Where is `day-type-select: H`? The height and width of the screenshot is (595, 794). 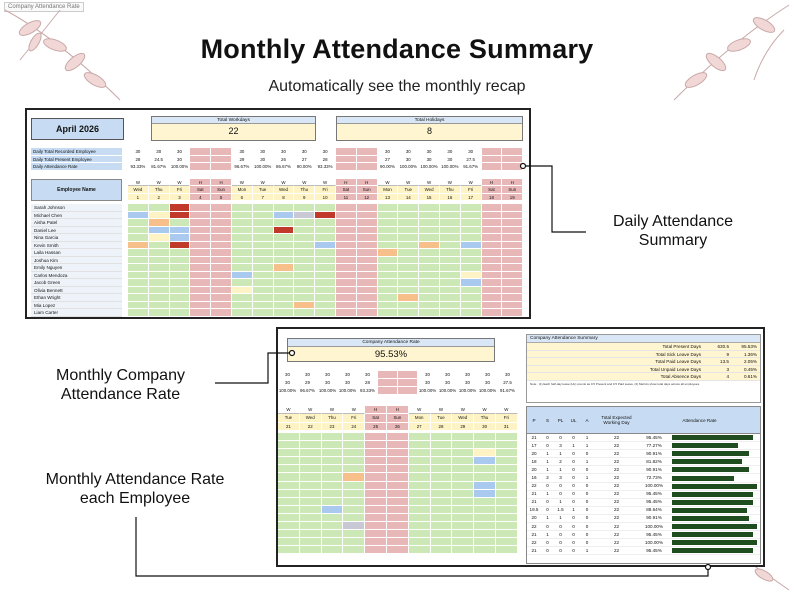 day-type-select: H is located at coordinates (397, 410).